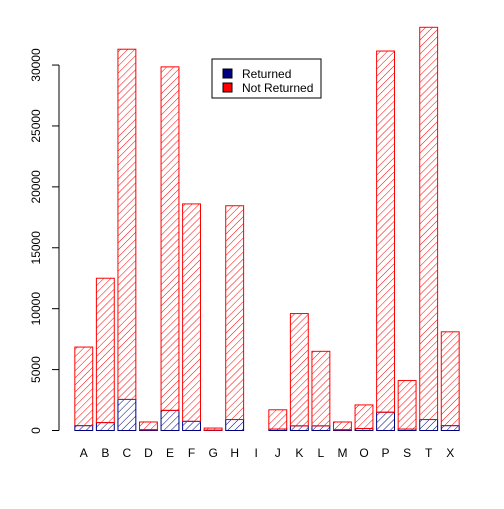  What do you see at coordinates (36, 248) in the screenshot?
I see `y-tick-label-15000: 15000` at bounding box center [36, 248].